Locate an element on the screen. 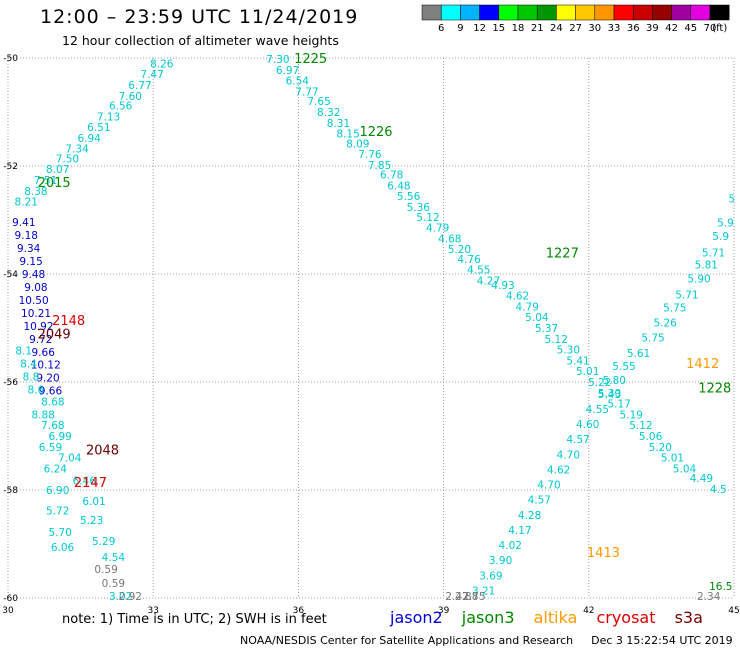  satellite-jason2: jason2 is located at coordinates (416, 617).